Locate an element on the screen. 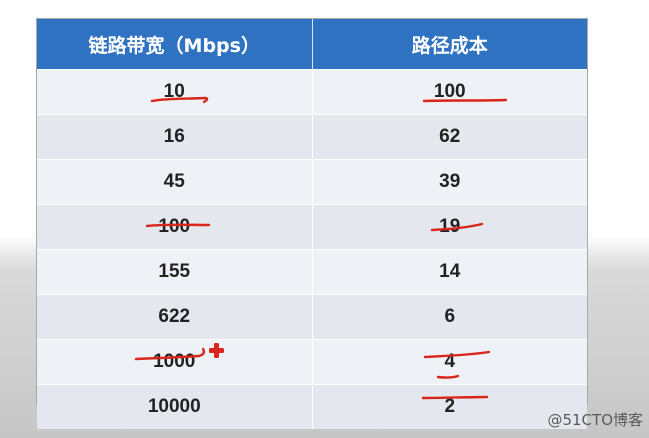  table-row: 622 6 is located at coordinates (312, 317).